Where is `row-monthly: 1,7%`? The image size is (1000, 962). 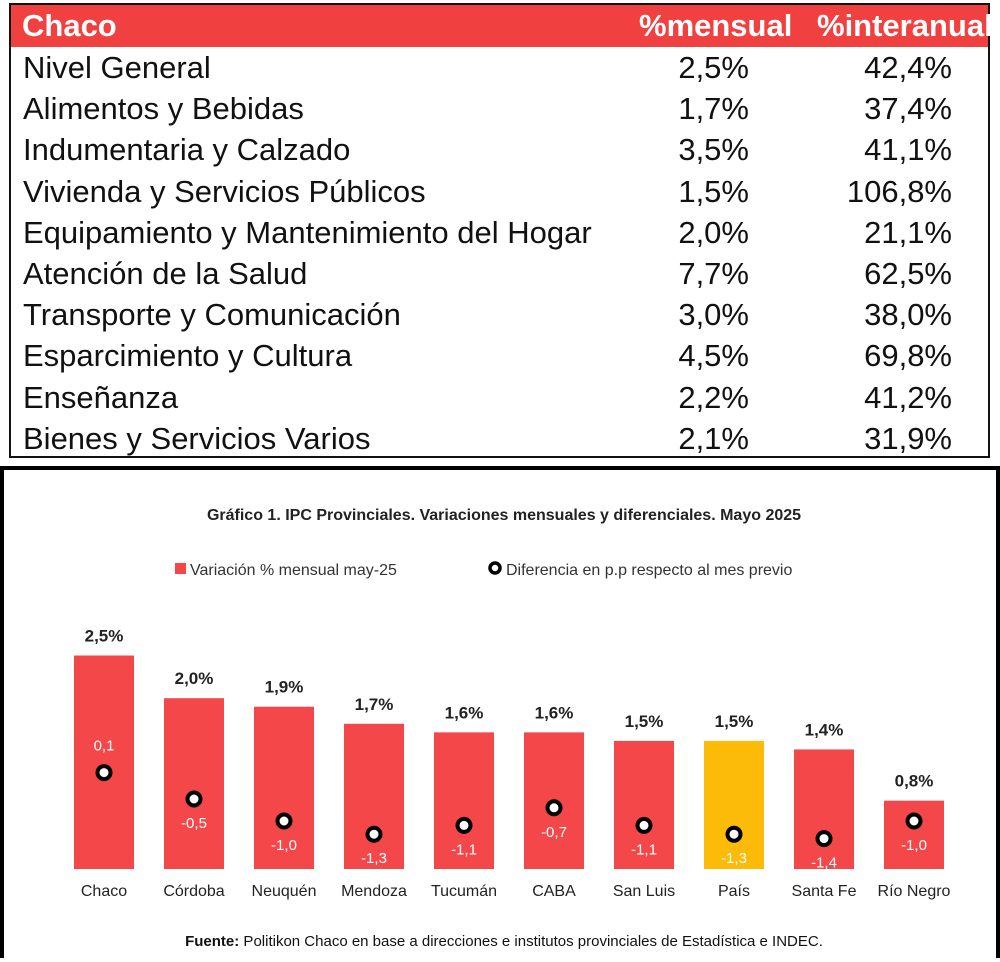 row-monthly: 1,7% is located at coordinates (713, 109).